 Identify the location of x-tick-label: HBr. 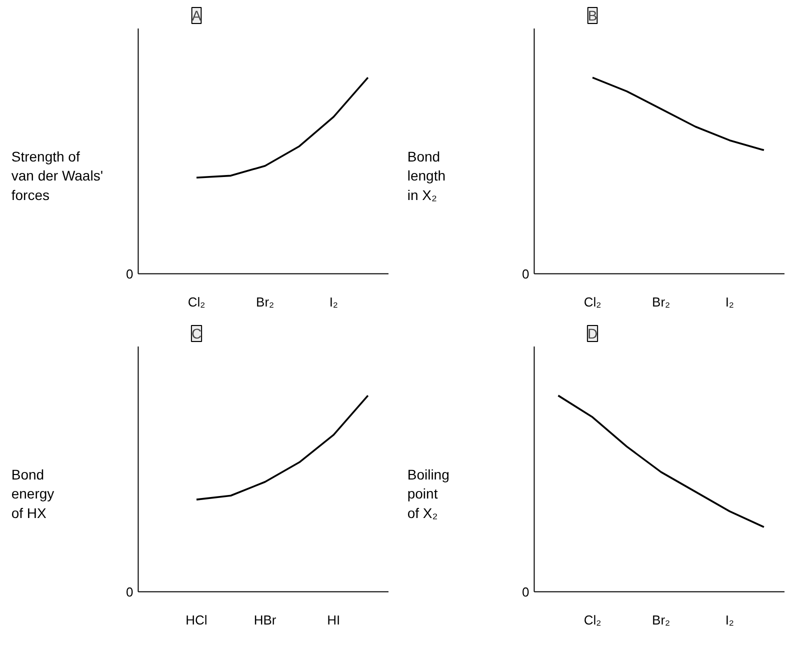
(265, 620).